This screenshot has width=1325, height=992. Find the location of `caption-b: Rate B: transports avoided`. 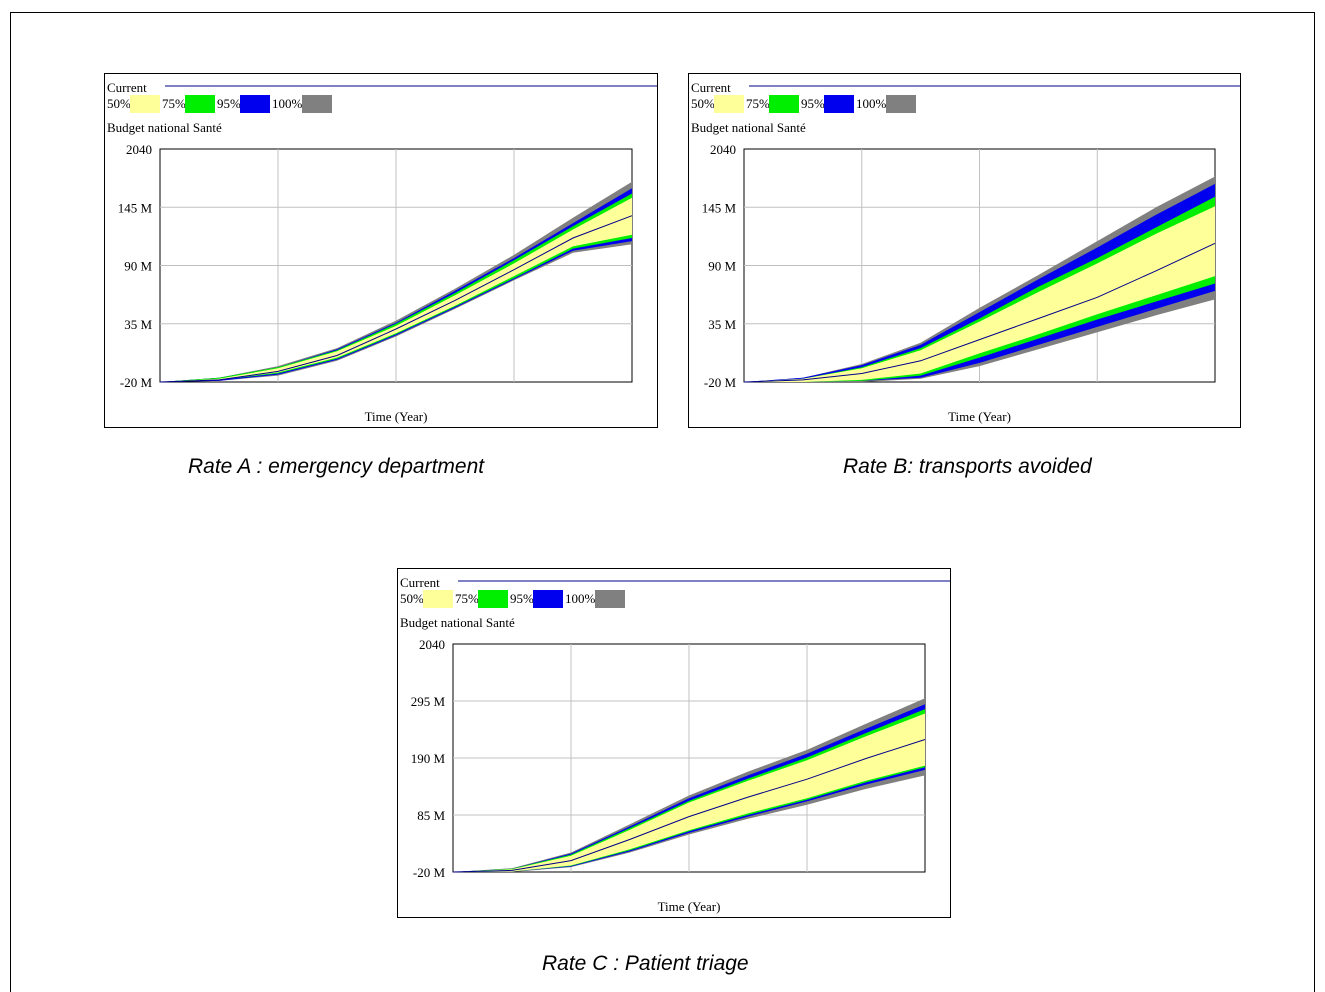

caption-b: Rate B: transports avoided is located at coordinates (967, 466).